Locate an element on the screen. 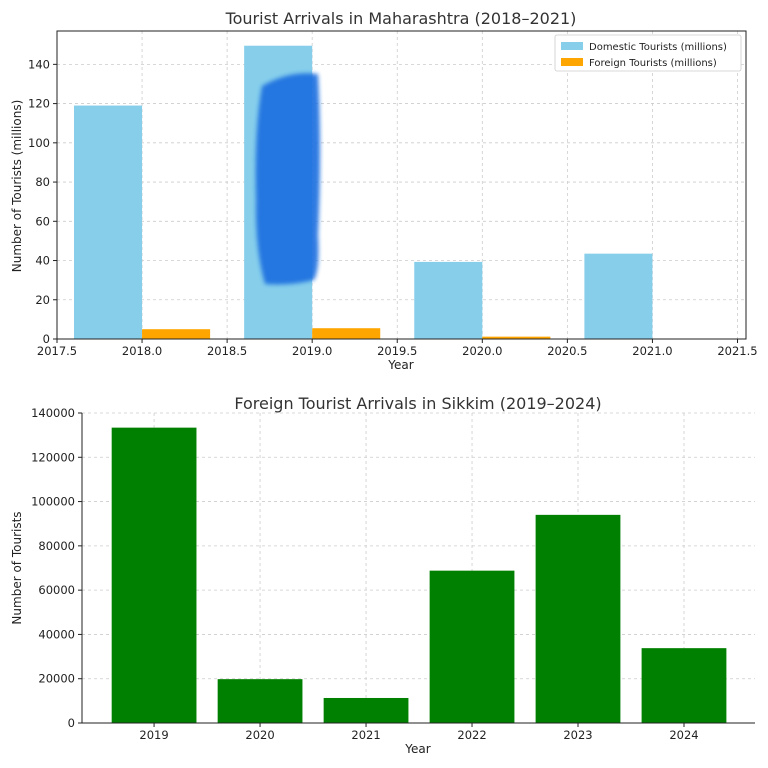 The width and height of the screenshot is (768, 768). chart-1-xtick-label: 2018.0 is located at coordinates (142, 351).